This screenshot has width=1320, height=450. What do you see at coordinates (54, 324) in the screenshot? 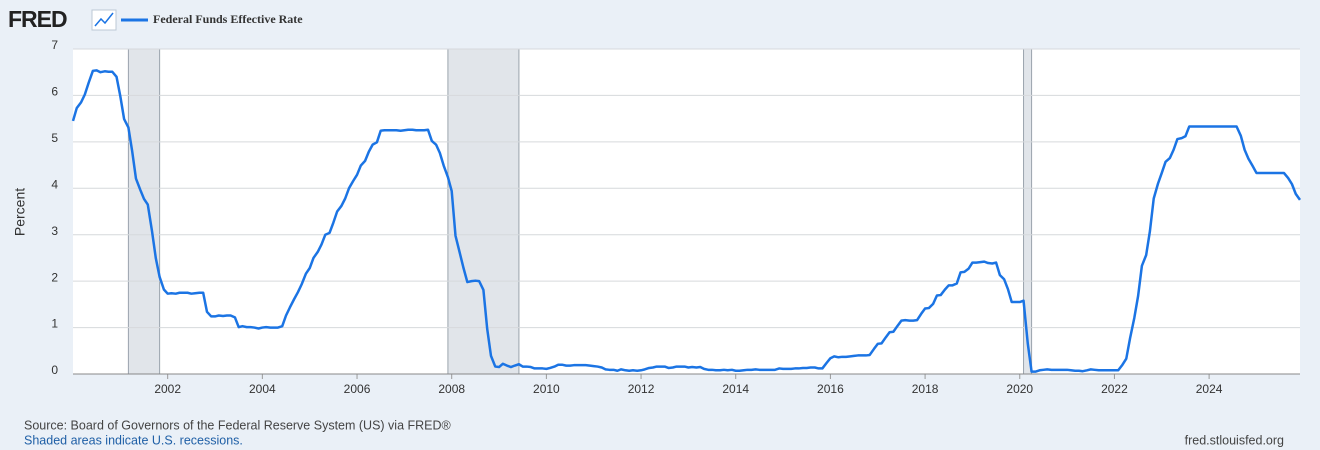
I see `y-tick-label: 1` at bounding box center [54, 324].